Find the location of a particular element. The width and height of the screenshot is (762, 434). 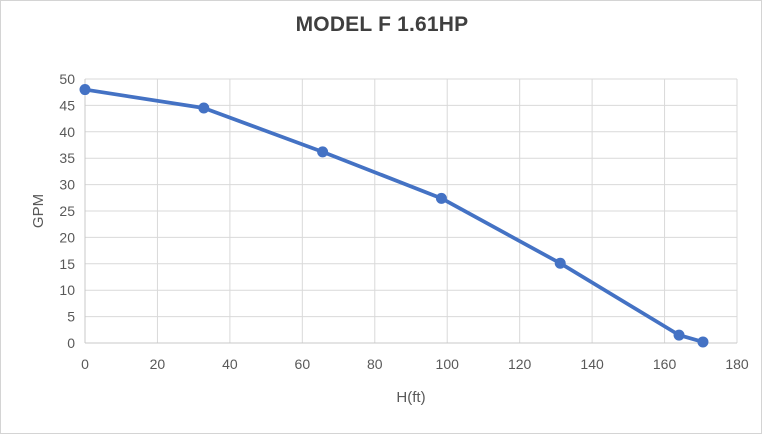

x-tick-label: 0 is located at coordinates (85, 364).